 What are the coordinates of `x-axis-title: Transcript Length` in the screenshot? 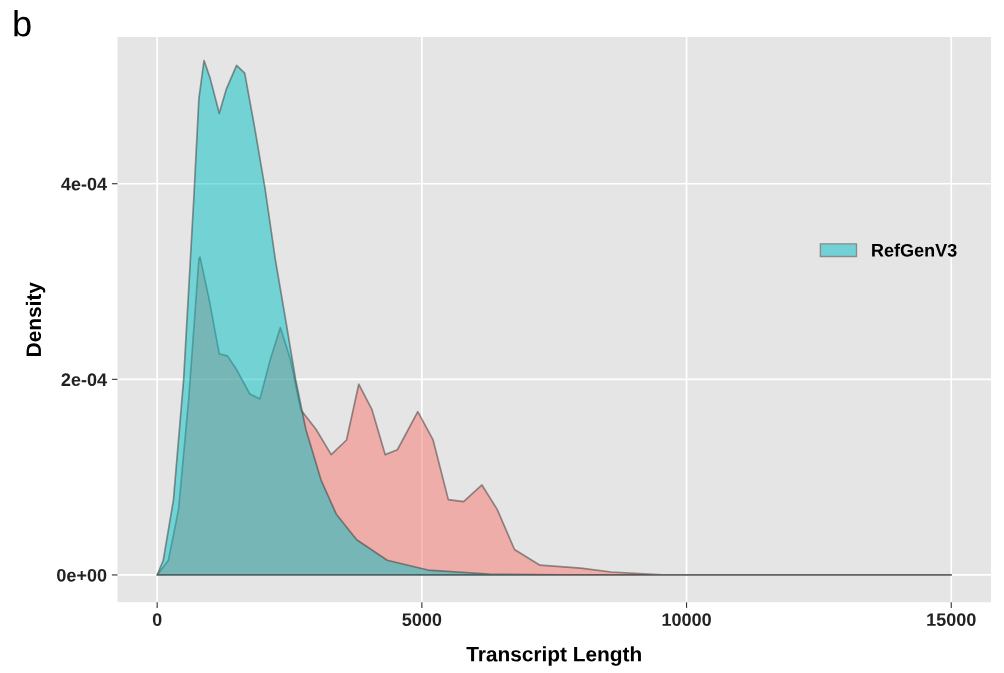 It's located at (553, 656).